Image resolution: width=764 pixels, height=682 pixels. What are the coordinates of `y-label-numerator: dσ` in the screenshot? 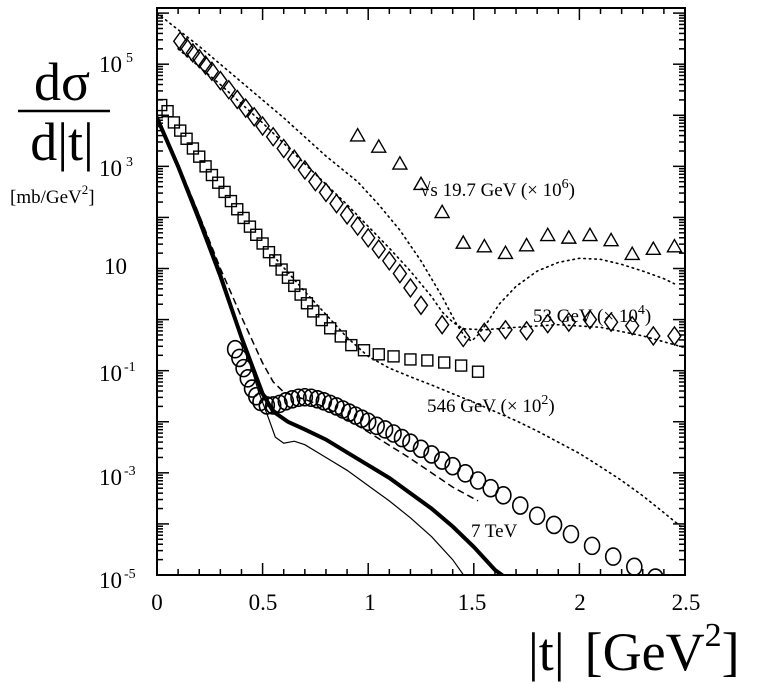 It's located at (62, 82).